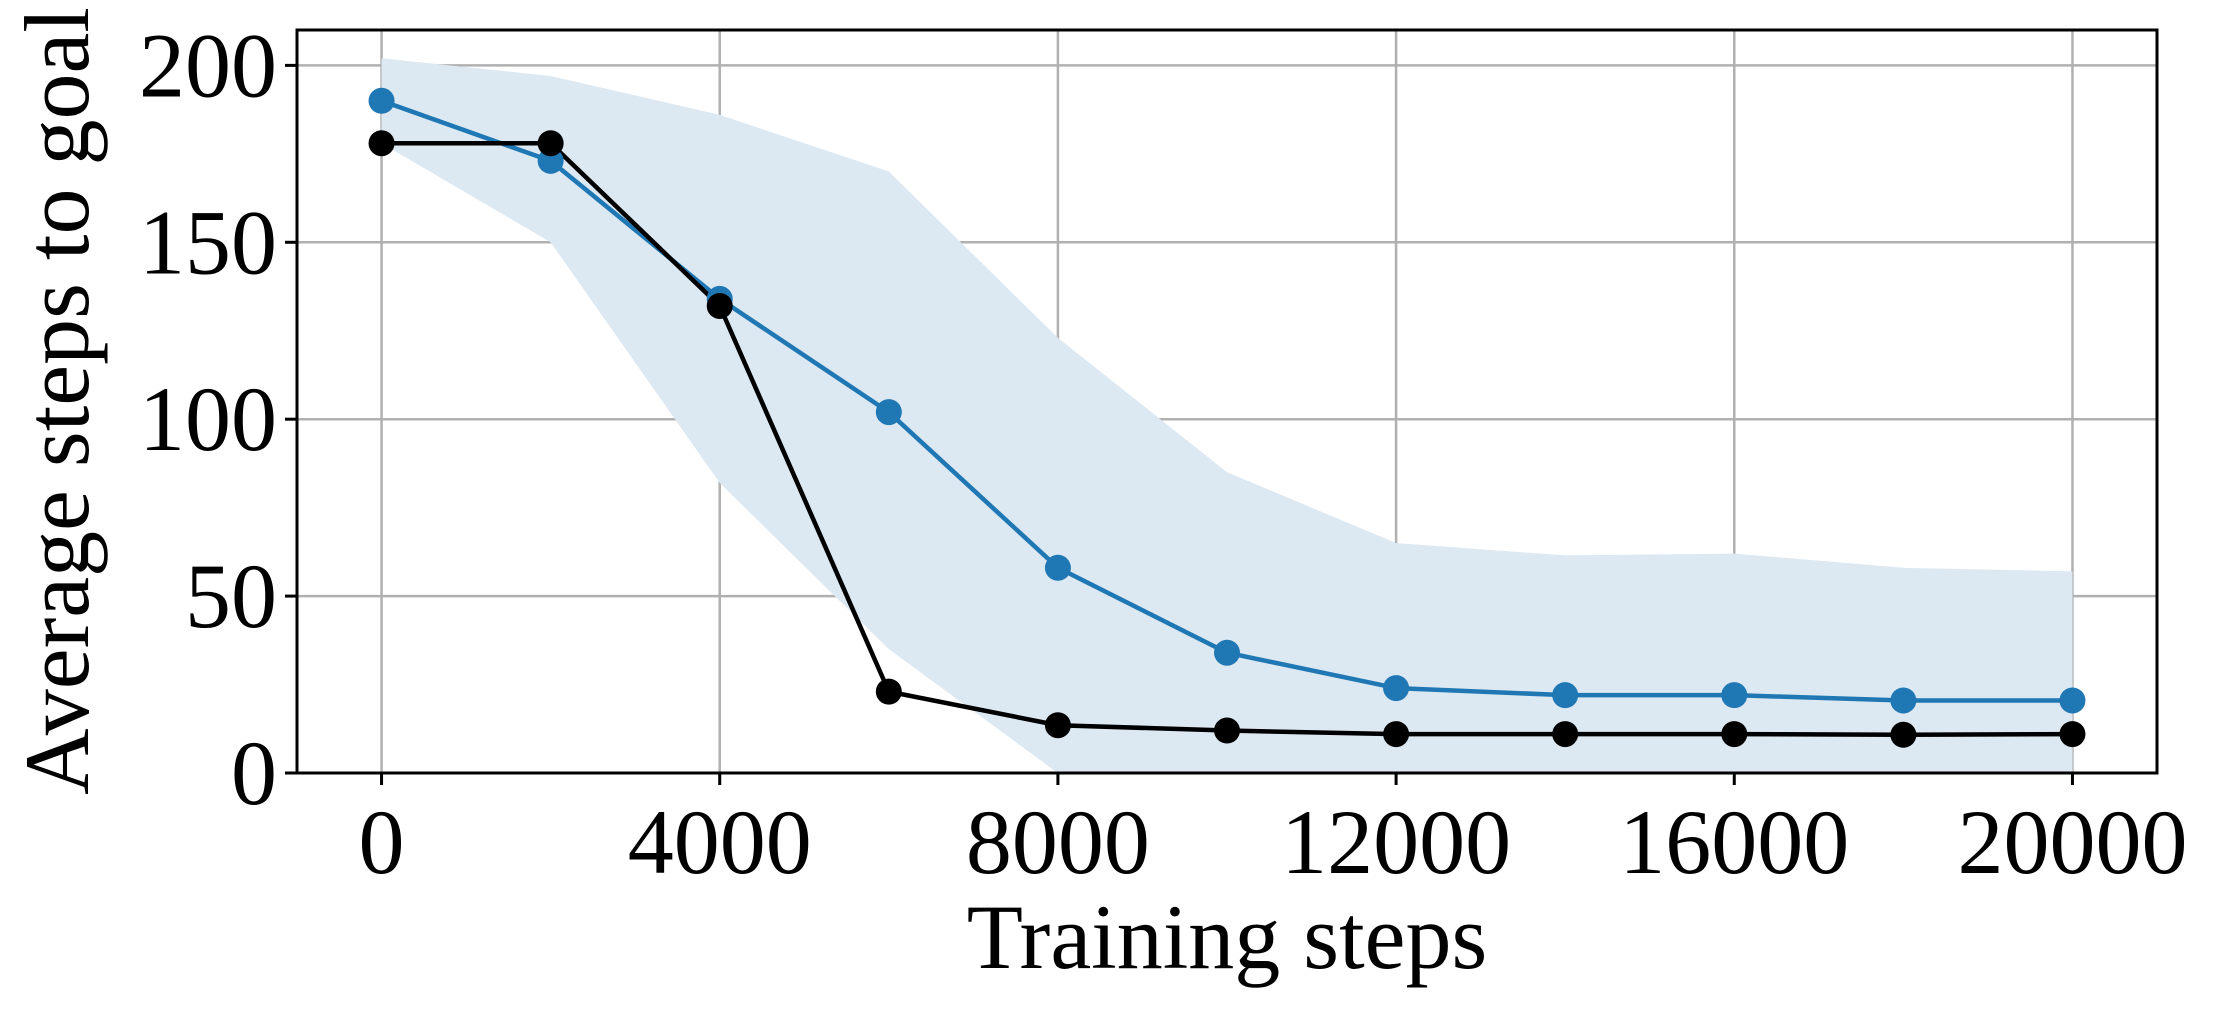 The image size is (2216, 1011). What do you see at coordinates (1396, 842) in the screenshot?
I see `x-tick-label: 12000` at bounding box center [1396, 842].